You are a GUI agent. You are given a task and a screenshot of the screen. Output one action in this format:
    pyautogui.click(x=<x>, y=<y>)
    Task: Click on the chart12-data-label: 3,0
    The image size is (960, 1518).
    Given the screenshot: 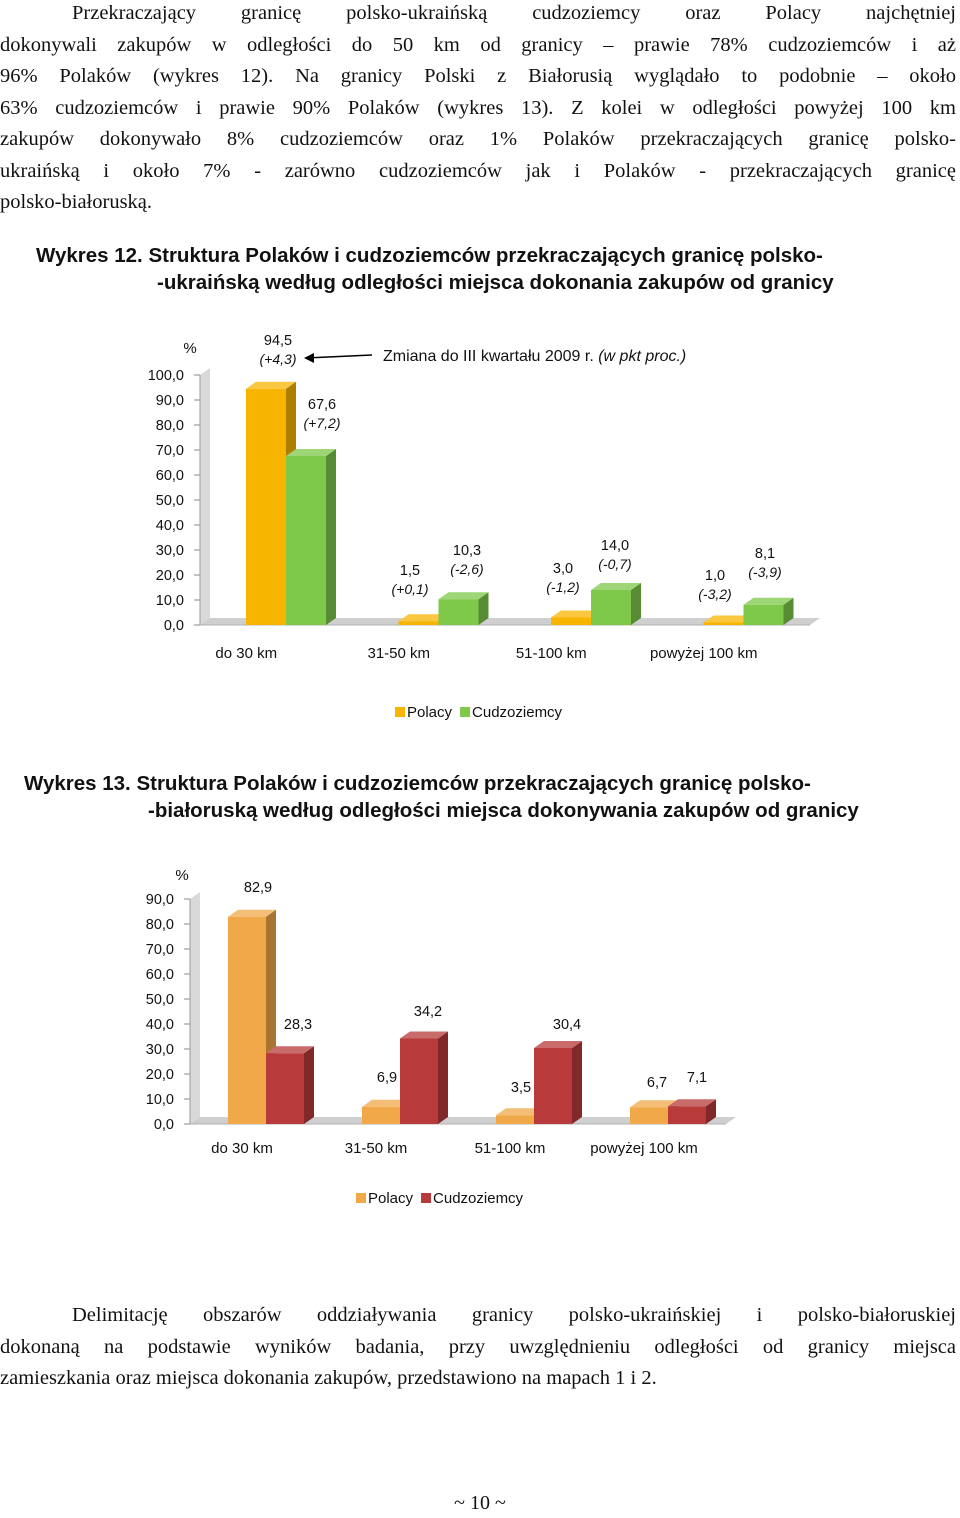 What is the action you would take?
    pyautogui.click(x=563, y=569)
    